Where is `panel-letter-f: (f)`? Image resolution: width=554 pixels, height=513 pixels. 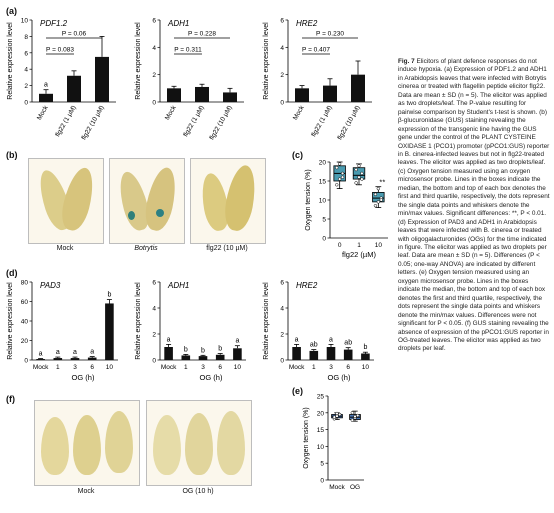
panel-letter-f: (f) is located at coordinates (10, 399).